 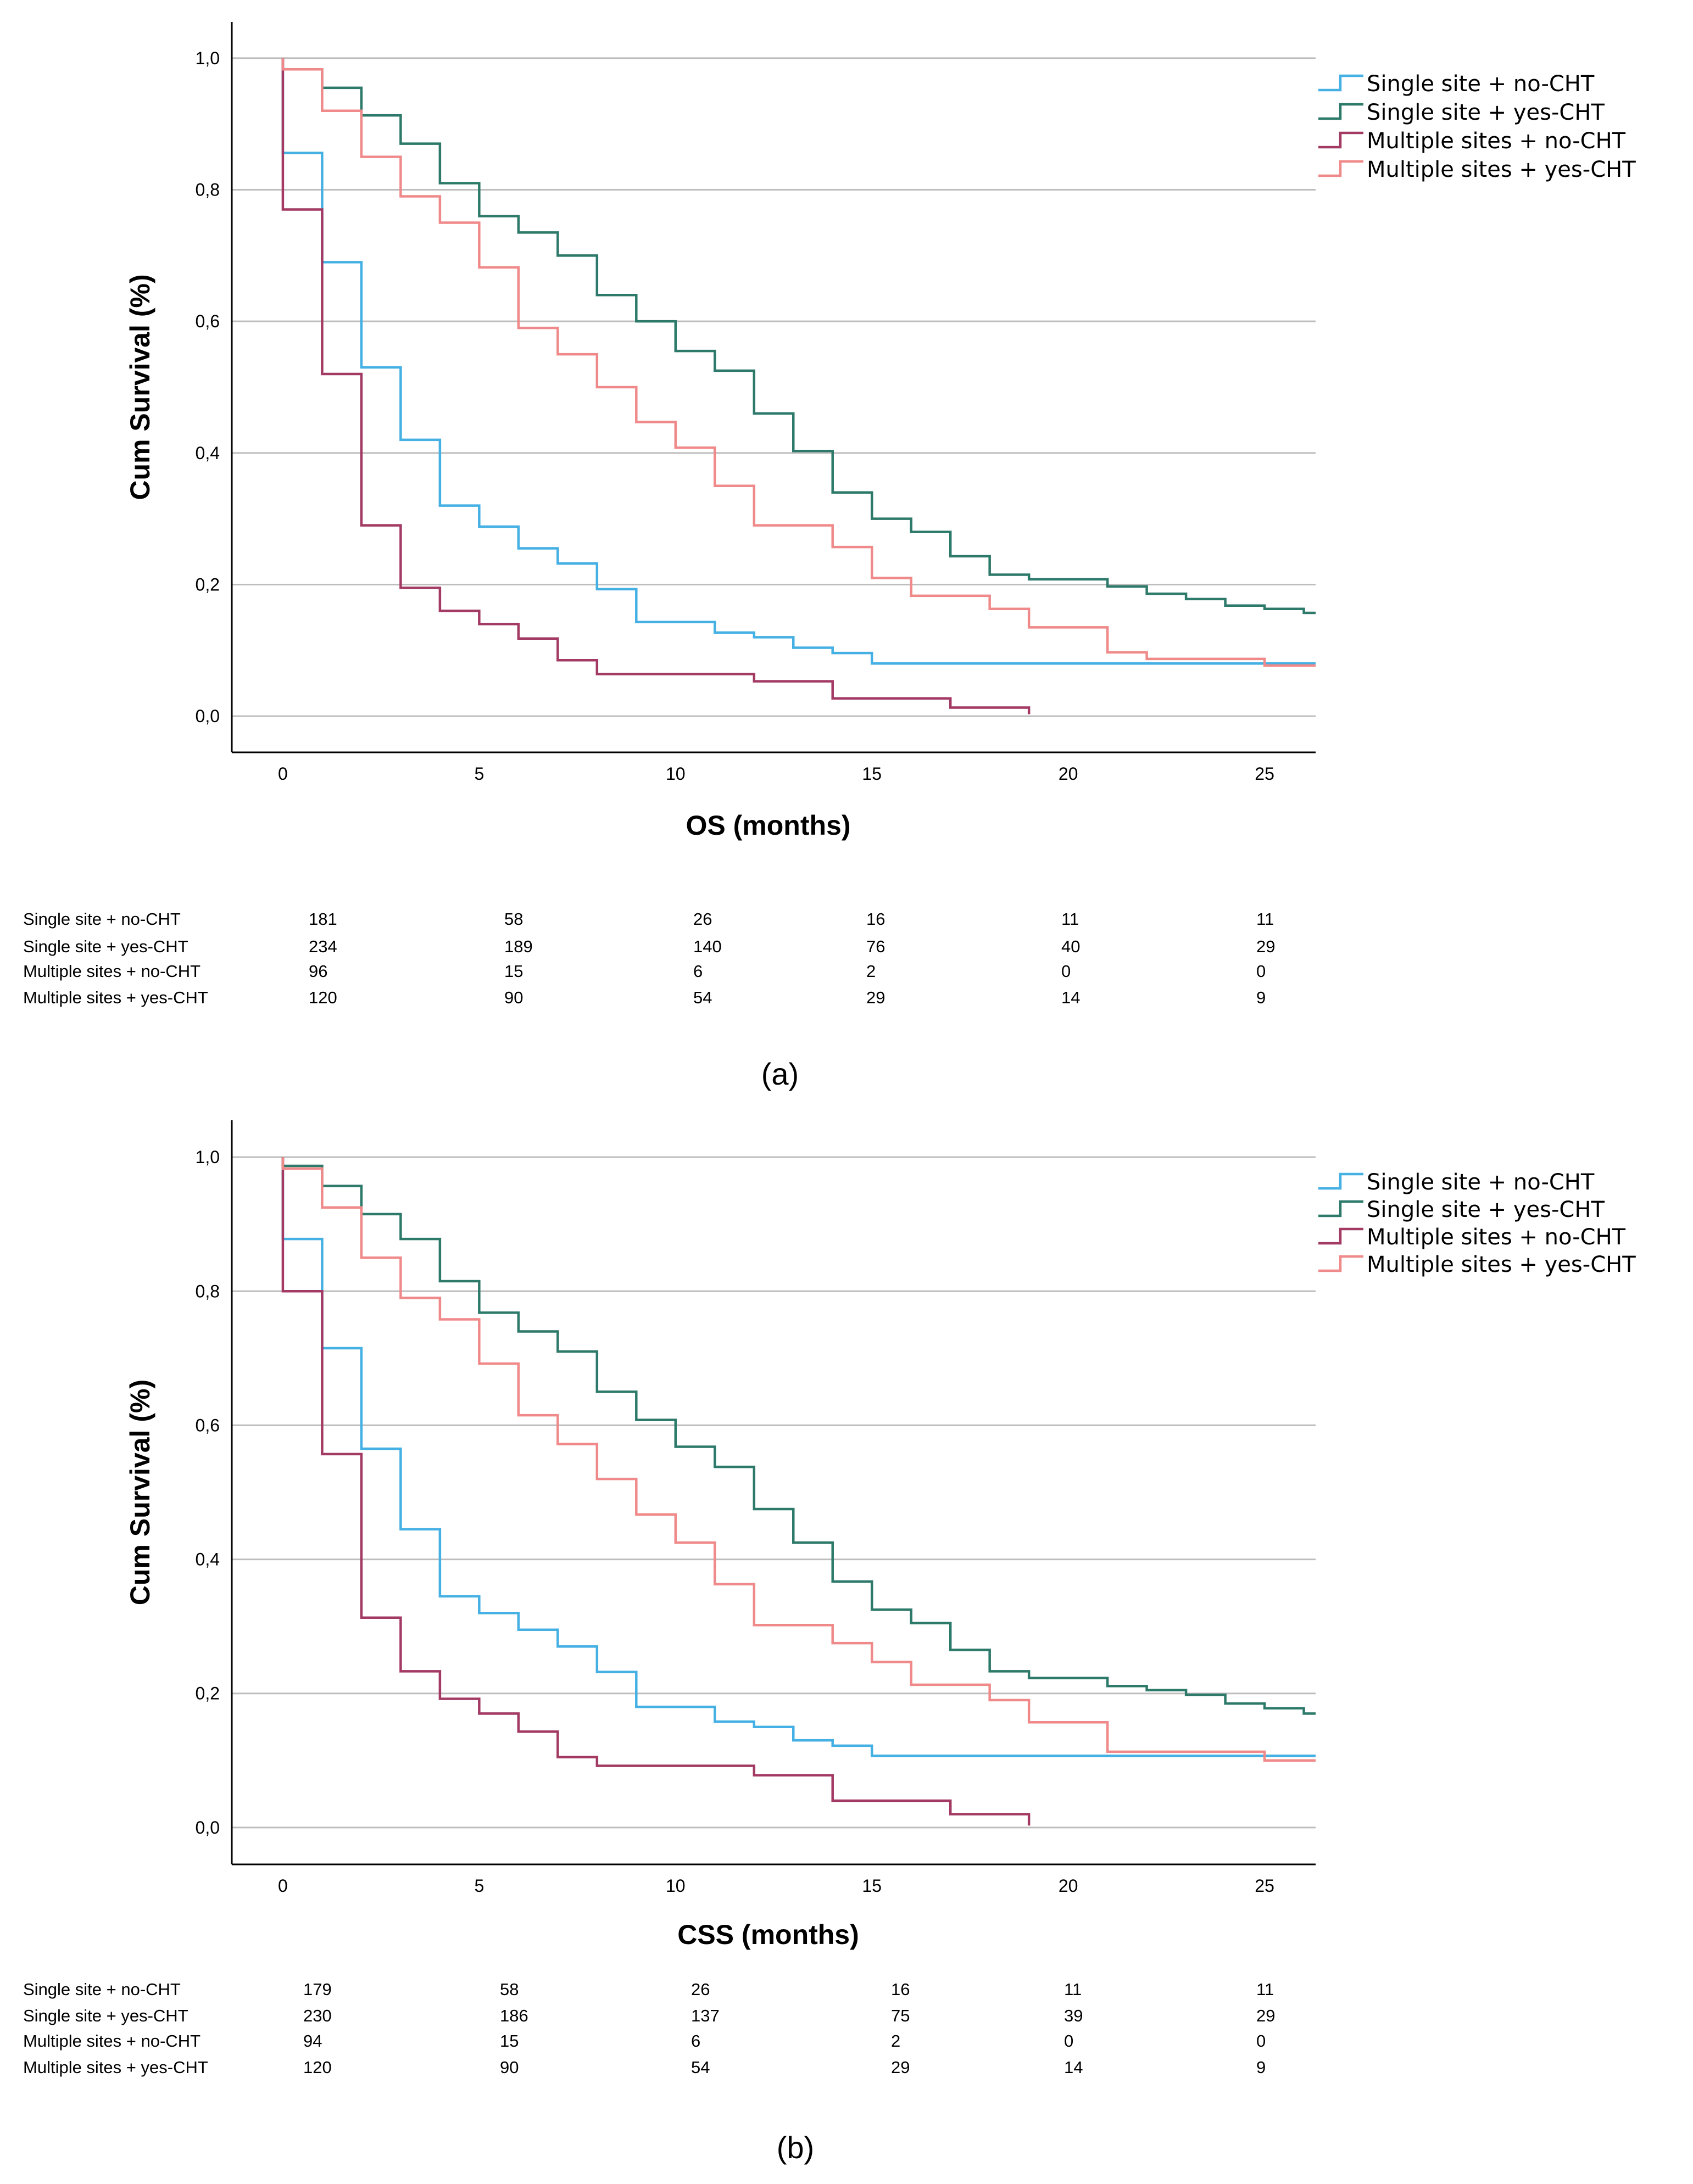 What do you see at coordinates (768, 1934) in the screenshot?
I see `x-axis-title: CSS (months)` at bounding box center [768, 1934].